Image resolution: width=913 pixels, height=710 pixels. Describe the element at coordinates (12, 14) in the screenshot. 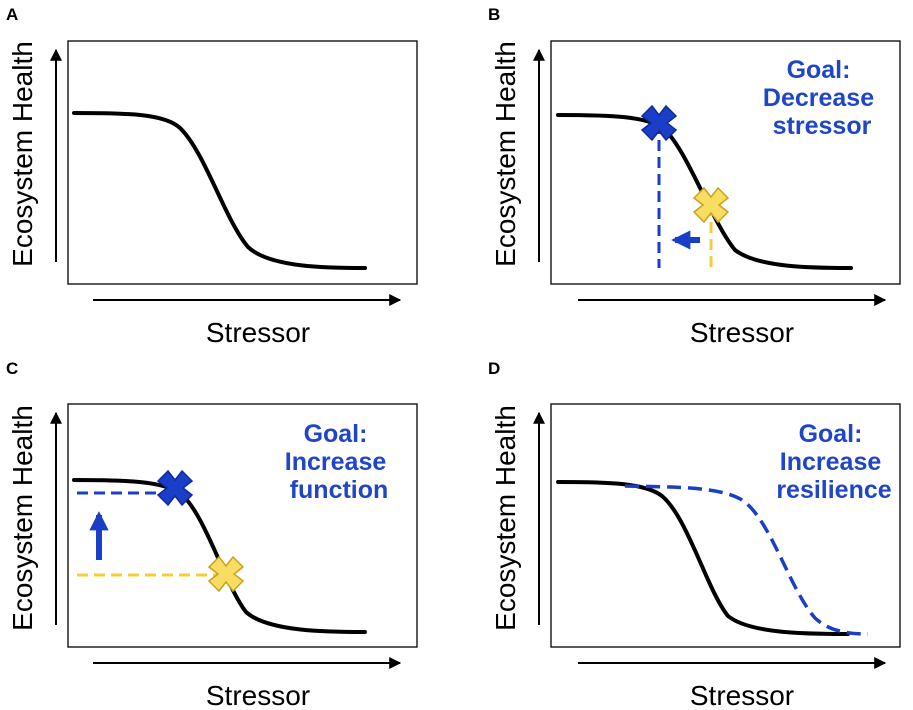

I see `panel-letter: A` at that location.